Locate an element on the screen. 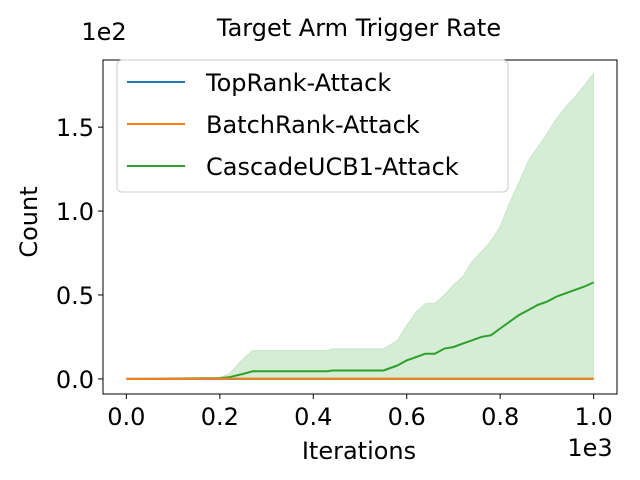 The height and width of the screenshot is (480, 640). legend-label-cascadeucb1: CascadeUCB1-Attack is located at coordinates (332, 167).